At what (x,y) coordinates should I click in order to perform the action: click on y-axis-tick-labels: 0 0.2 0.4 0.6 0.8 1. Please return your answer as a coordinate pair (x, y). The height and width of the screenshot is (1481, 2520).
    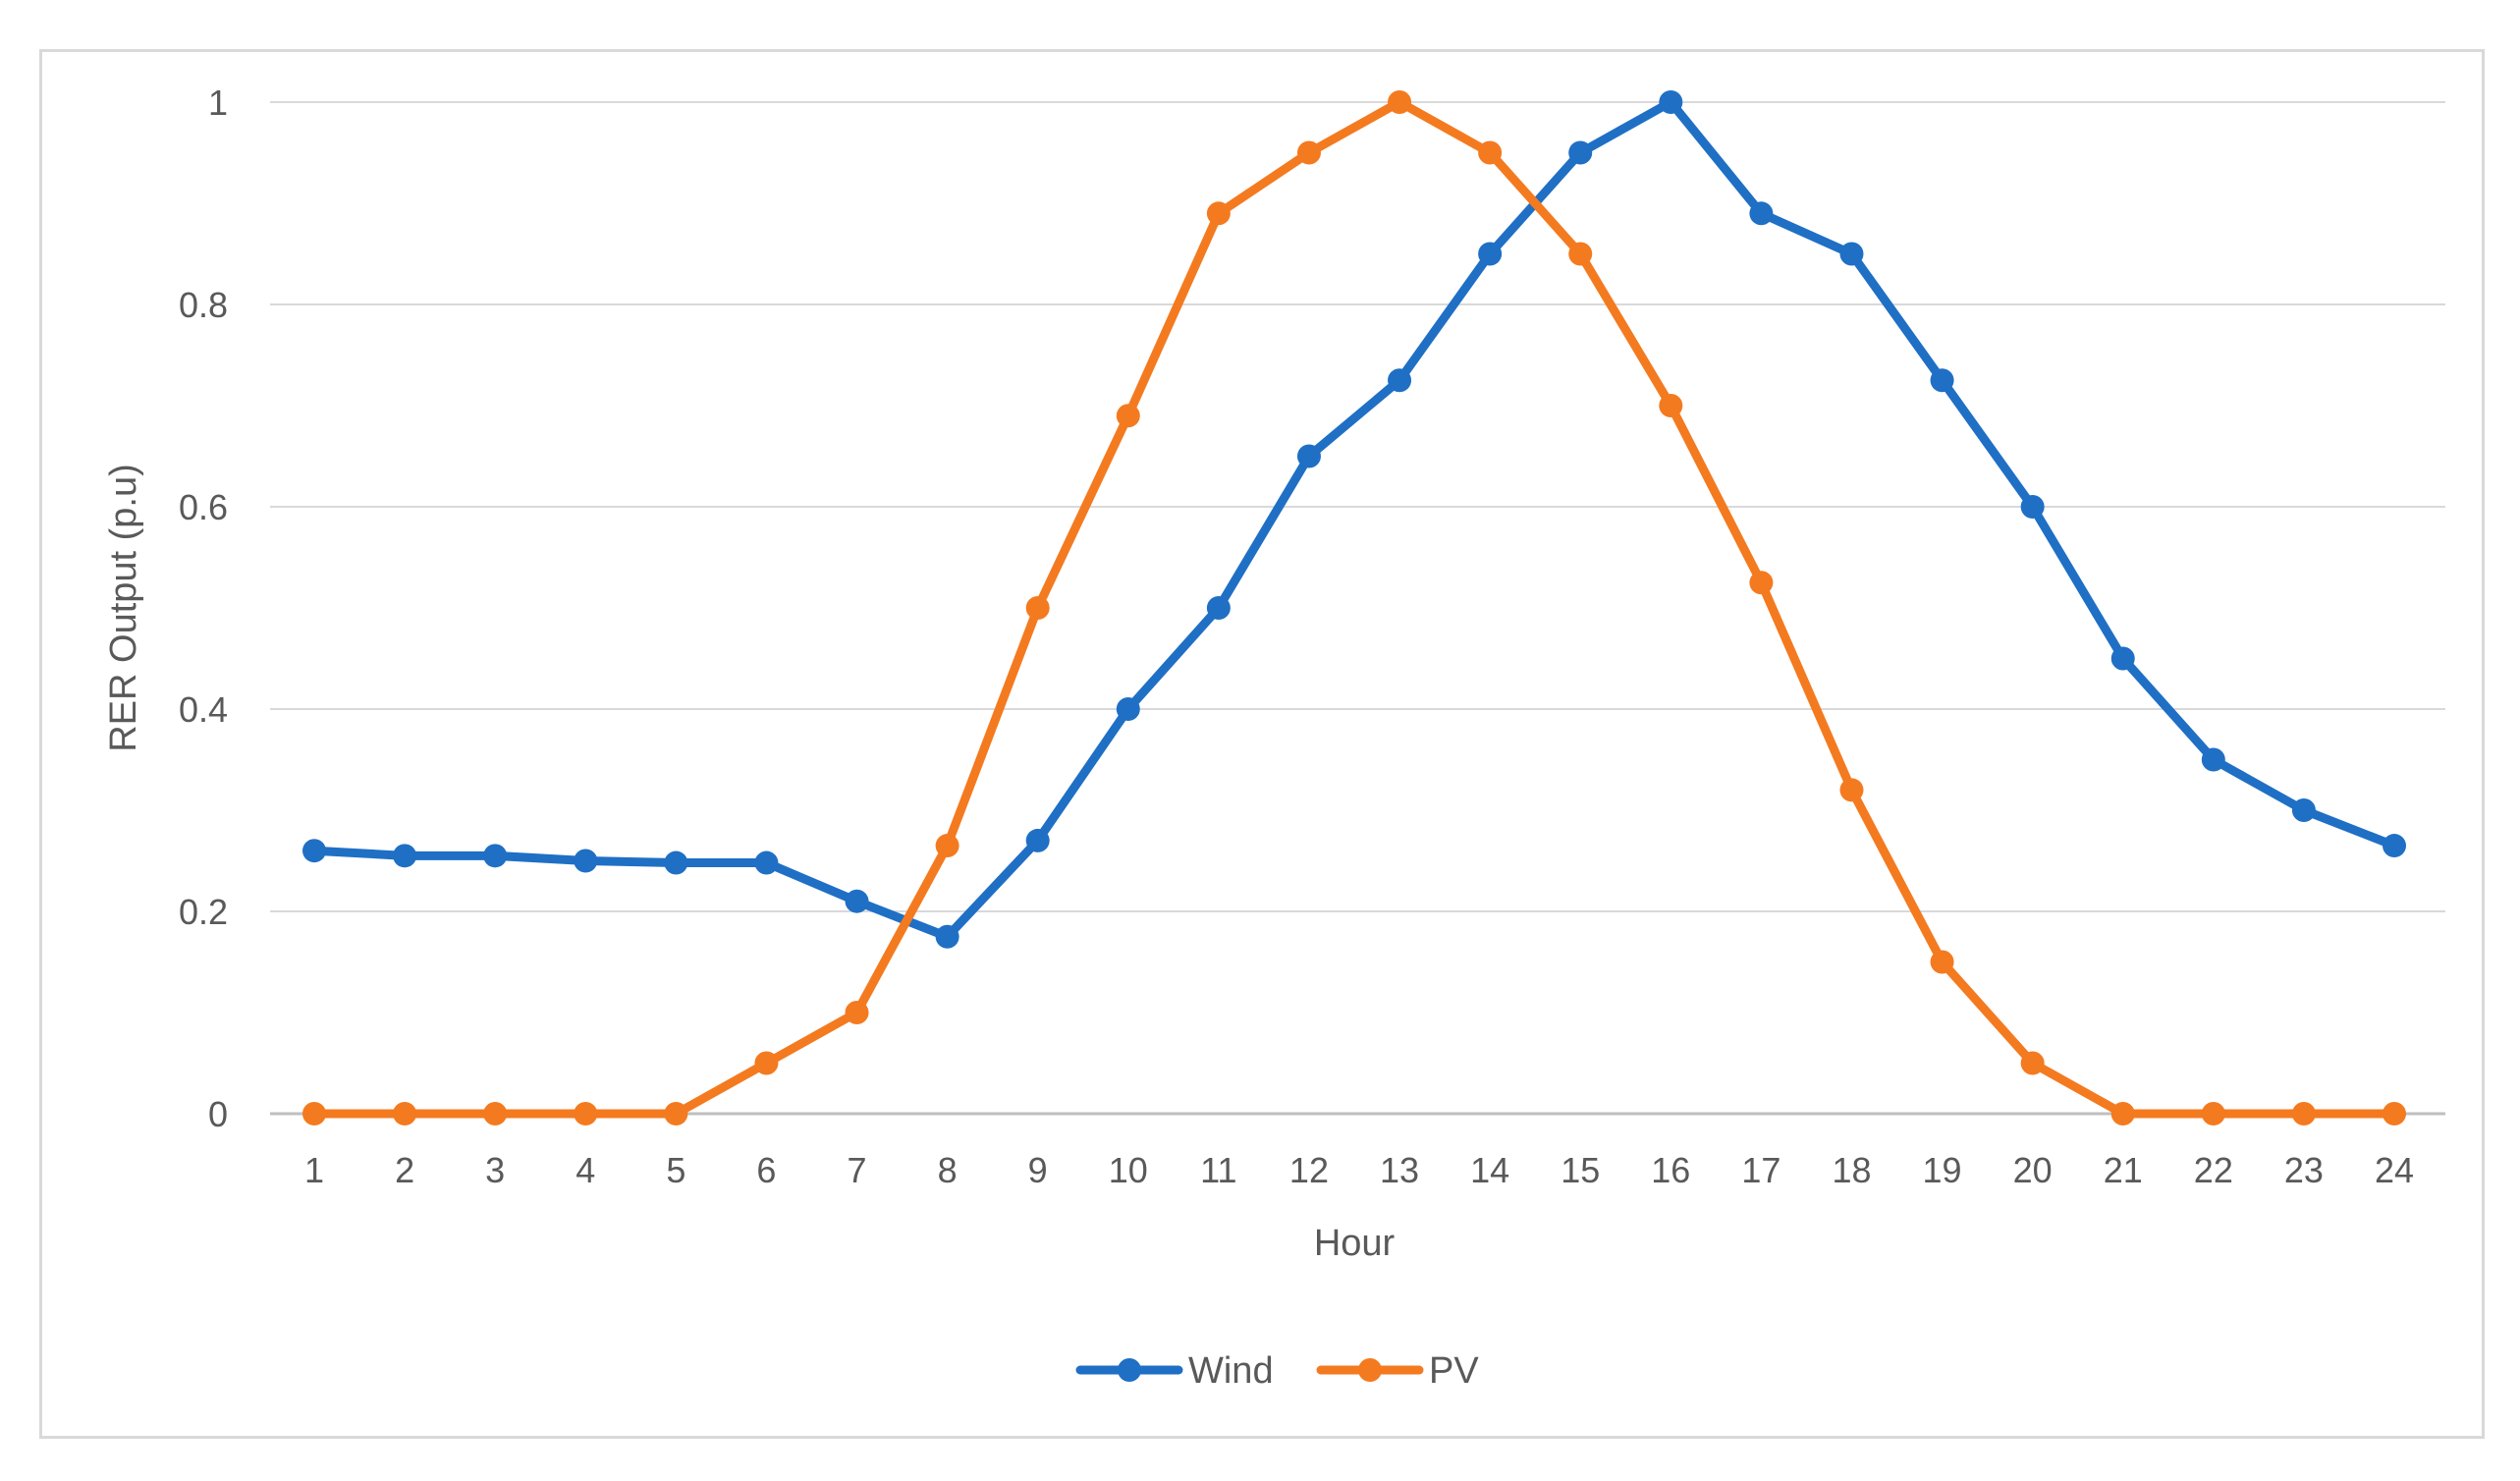
    Looking at the image, I should click on (203, 608).